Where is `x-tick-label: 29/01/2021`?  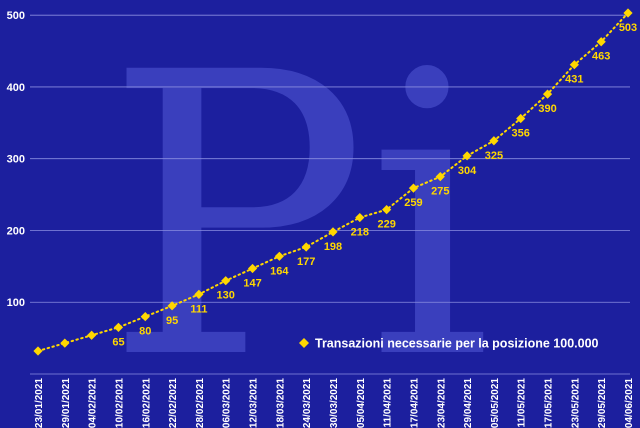 x-tick-label: 29/01/2021 is located at coordinates (66, 403).